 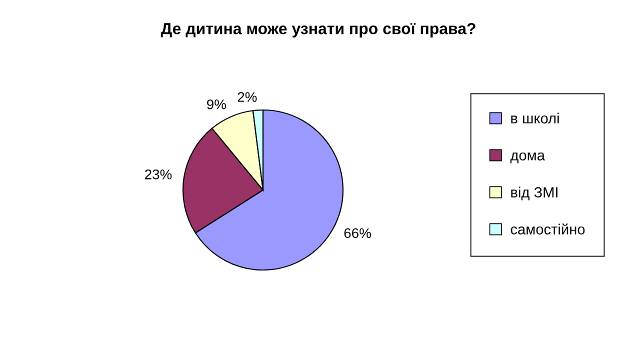 I want to click on legend-label: самостійно, so click(x=547, y=228).